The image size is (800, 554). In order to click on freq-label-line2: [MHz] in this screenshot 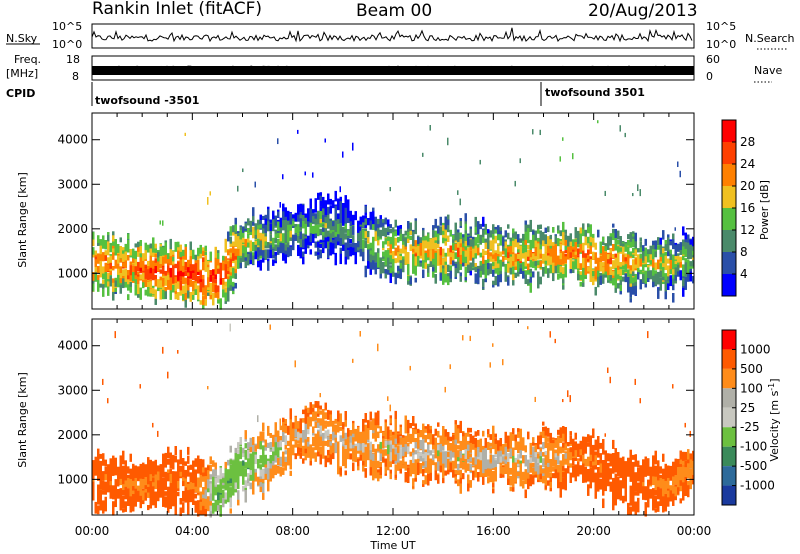, I will do `click(22, 73)`.